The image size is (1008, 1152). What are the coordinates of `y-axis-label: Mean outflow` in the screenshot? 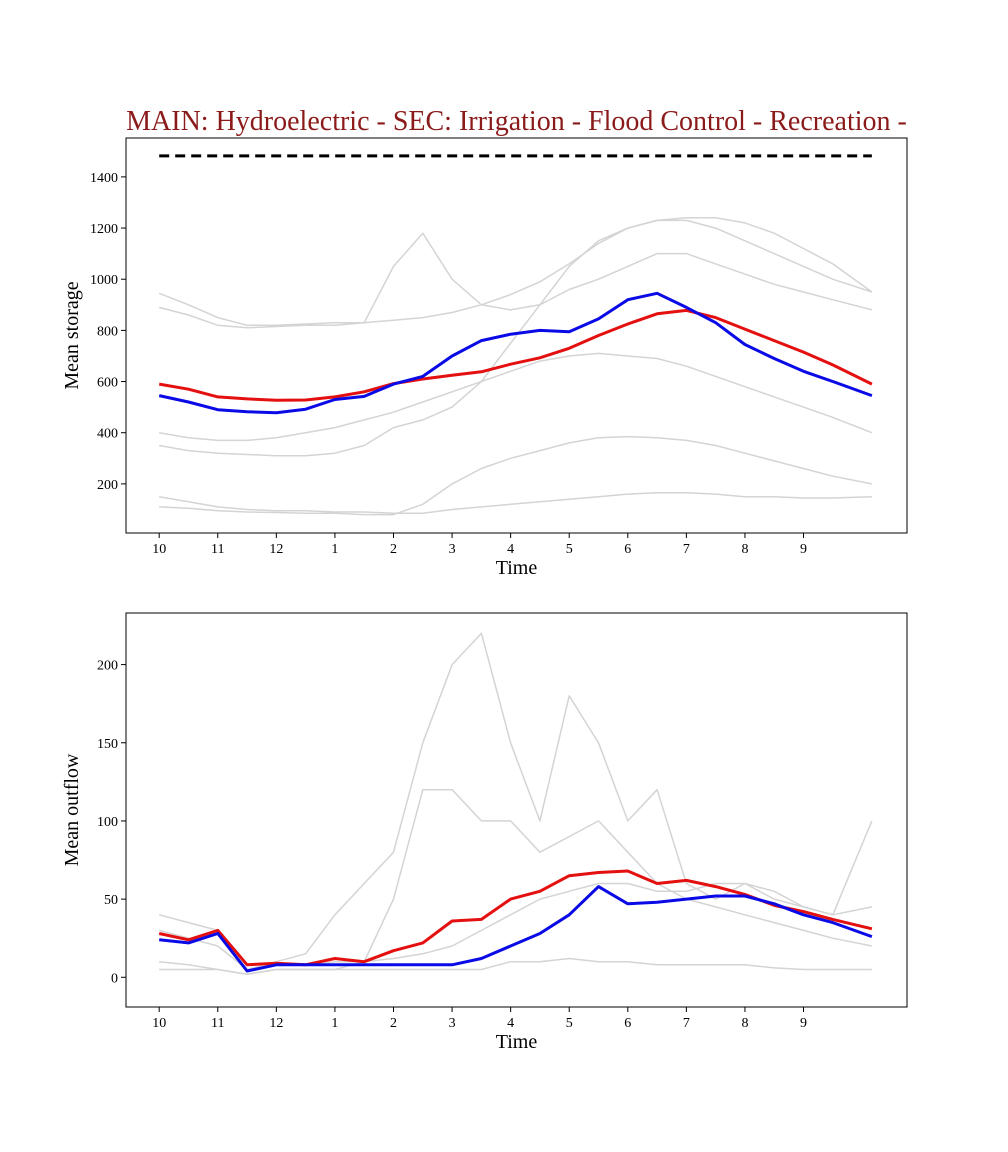 It's located at (72, 809).